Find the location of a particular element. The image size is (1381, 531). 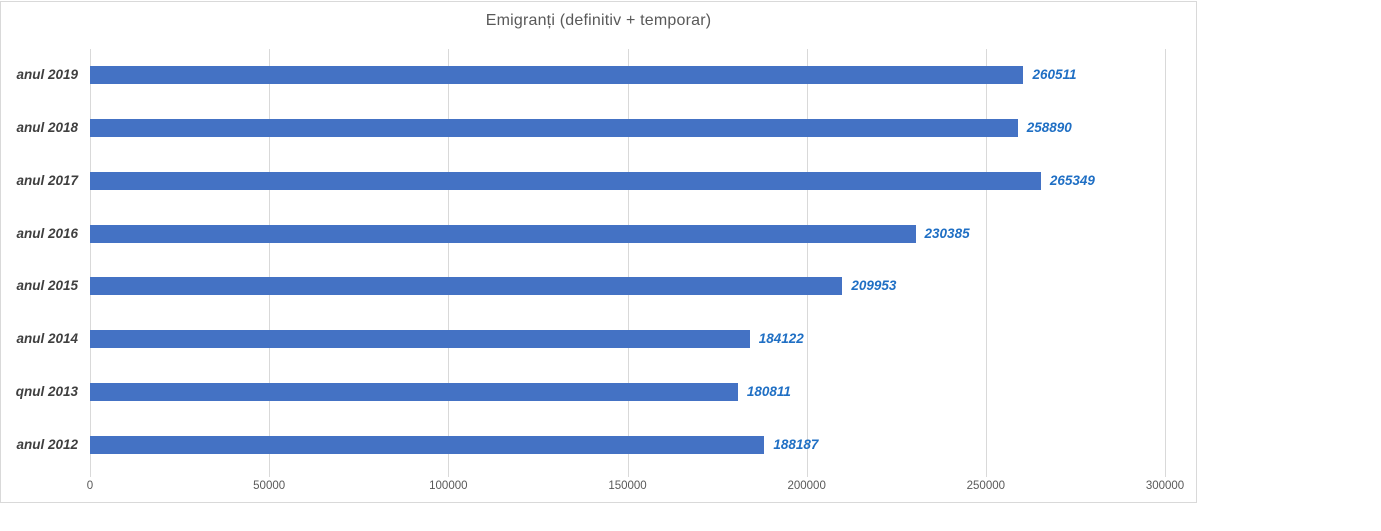

x-tick-label: 50000 is located at coordinates (269, 486).